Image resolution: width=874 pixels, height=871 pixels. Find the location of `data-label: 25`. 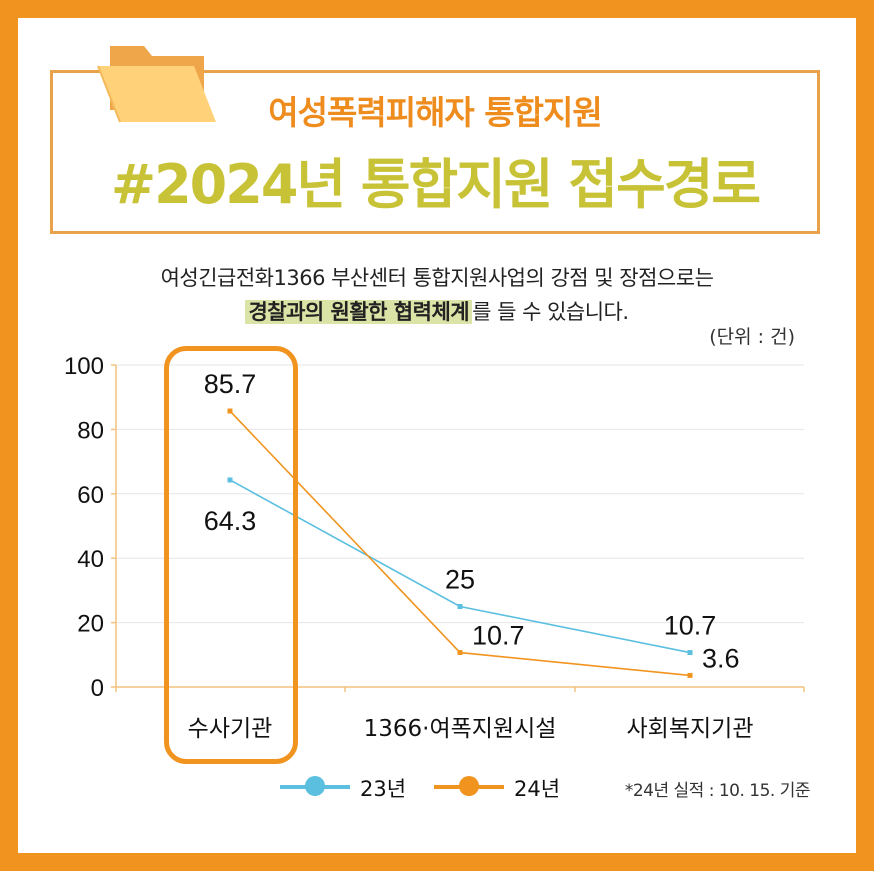

data-label: 25 is located at coordinates (460, 580).